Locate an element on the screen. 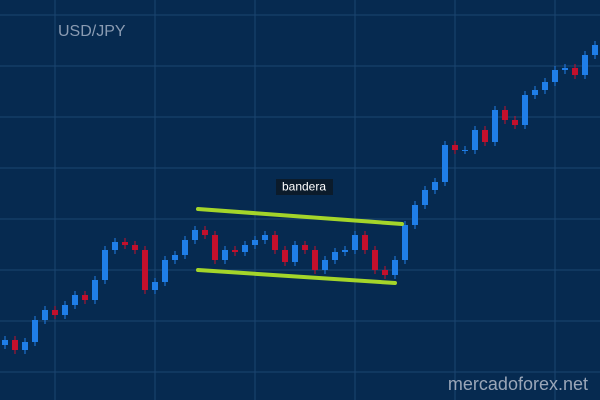  annotation: bandera is located at coordinates (304, 187).